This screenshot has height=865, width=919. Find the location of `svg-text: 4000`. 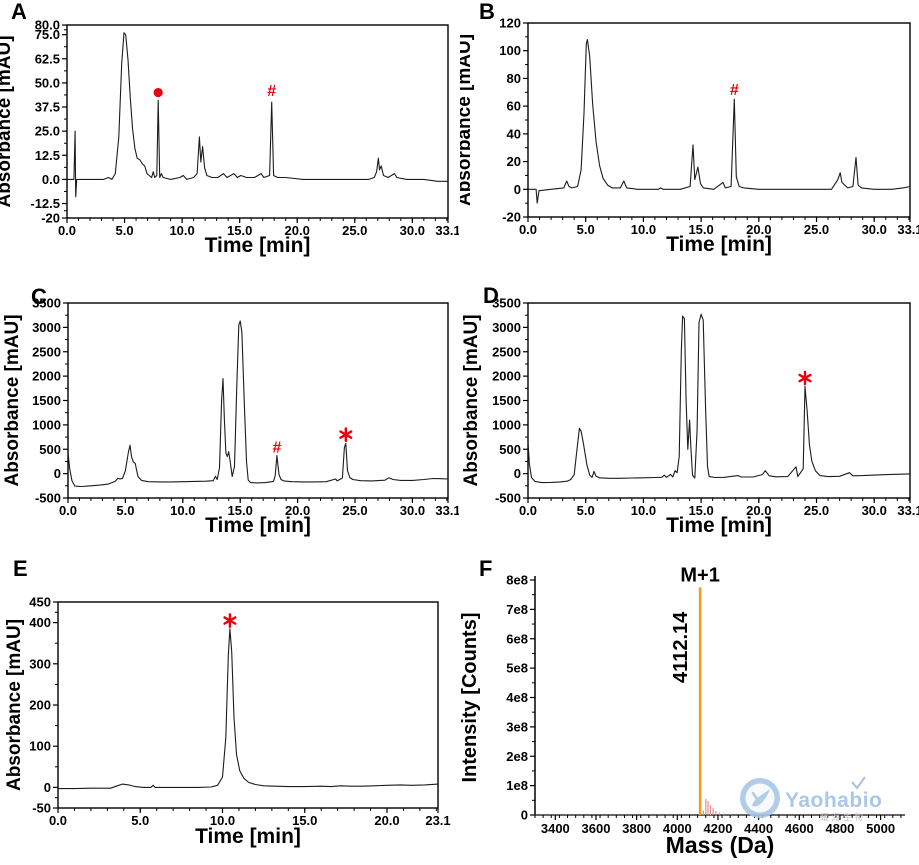

svg-text: 4000 is located at coordinates (677, 828).